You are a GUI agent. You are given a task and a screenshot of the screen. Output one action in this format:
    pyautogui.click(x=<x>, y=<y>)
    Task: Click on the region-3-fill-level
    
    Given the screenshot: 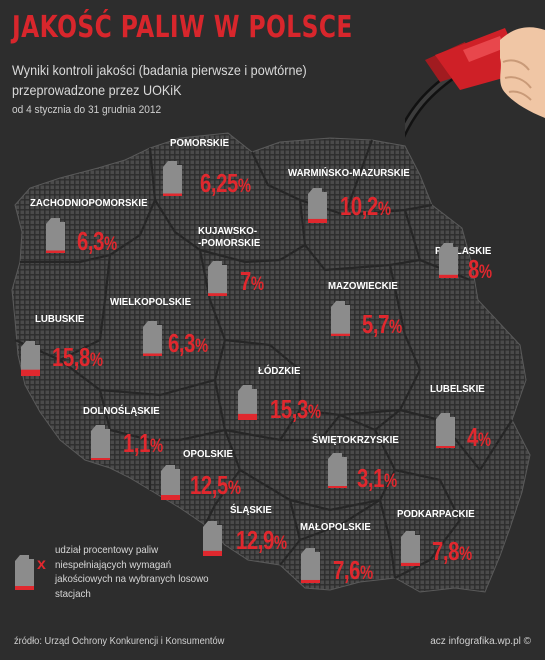 What is the action you would take?
    pyautogui.click(x=55, y=251)
    